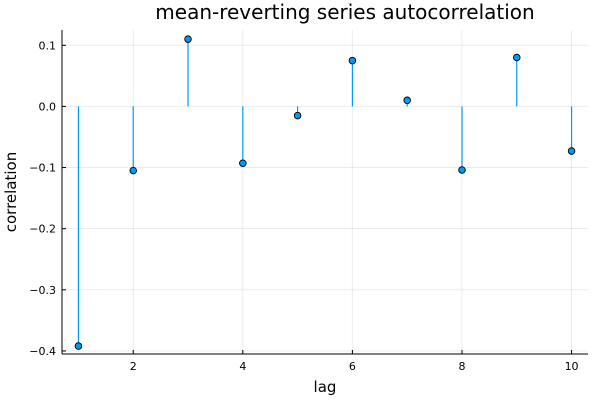 This screenshot has height=400, width=600. Describe the element at coordinates (242, 366) in the screenshot. I see `x-tick-label: 4` at that location.